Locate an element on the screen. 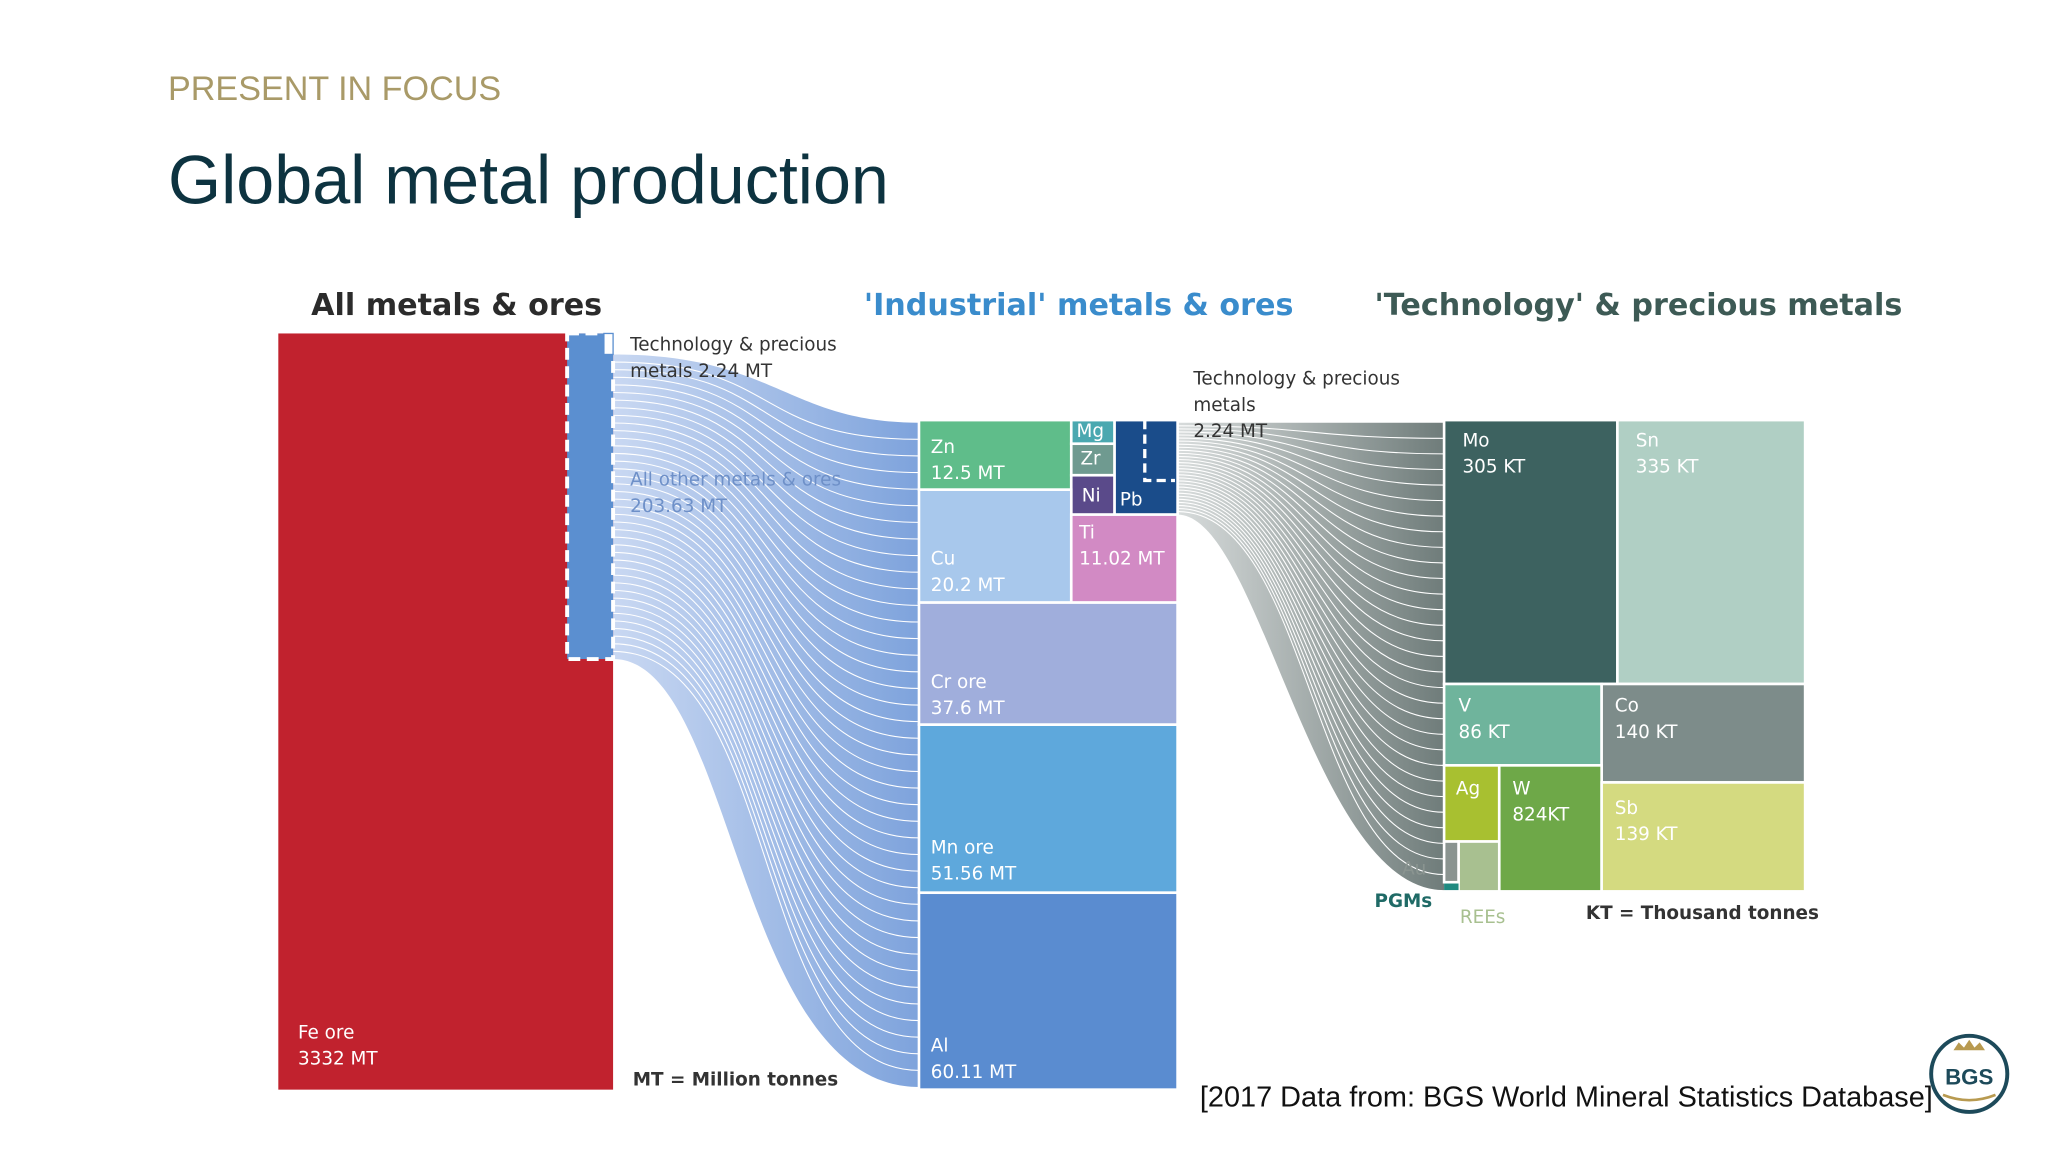 Image resolution: width=2048 pixels, height=1152 pixels. block-name: Ti is located at coordinates (1086, 532).